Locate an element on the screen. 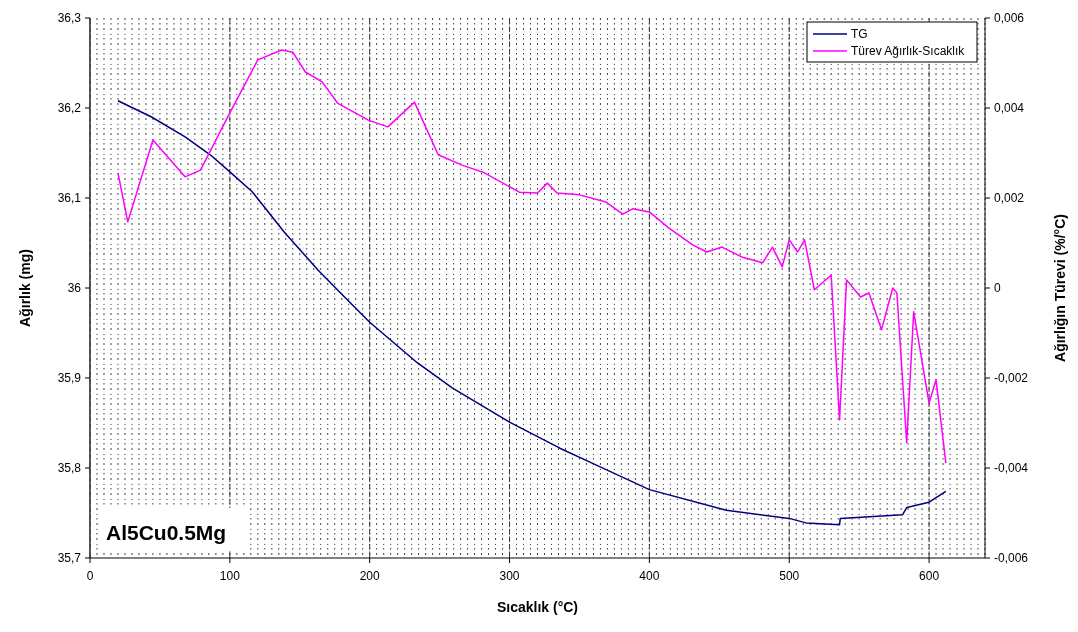 The image size is (1078, 632). legend-label: Türev Ağırlık-Sıcaklık is located at coordinates (908, 51).